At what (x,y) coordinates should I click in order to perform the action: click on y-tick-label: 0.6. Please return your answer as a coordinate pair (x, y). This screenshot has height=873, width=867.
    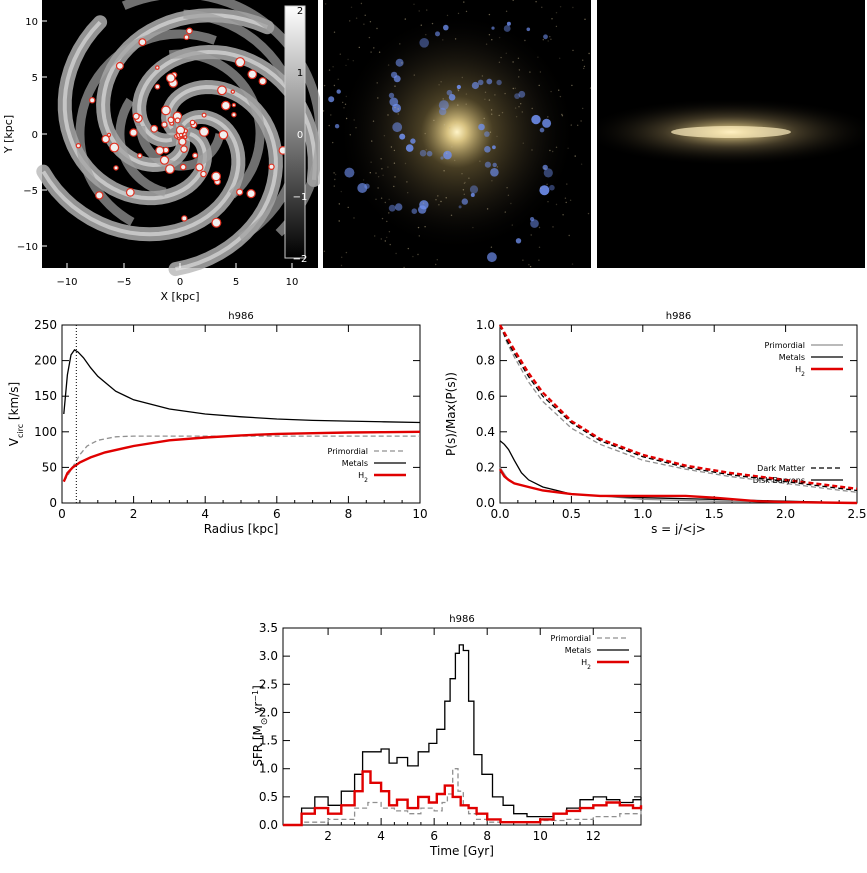
    Looking at the image, I should click on (485, 396).